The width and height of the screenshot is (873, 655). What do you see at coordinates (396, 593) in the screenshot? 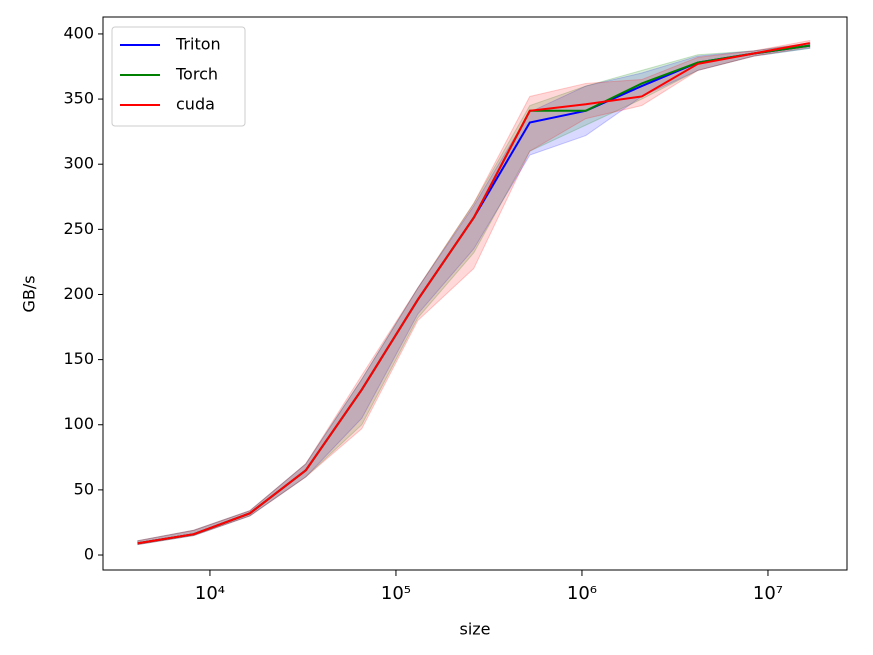
I see `x-tick-label: 10⁵` at bounding box center [396, 593].